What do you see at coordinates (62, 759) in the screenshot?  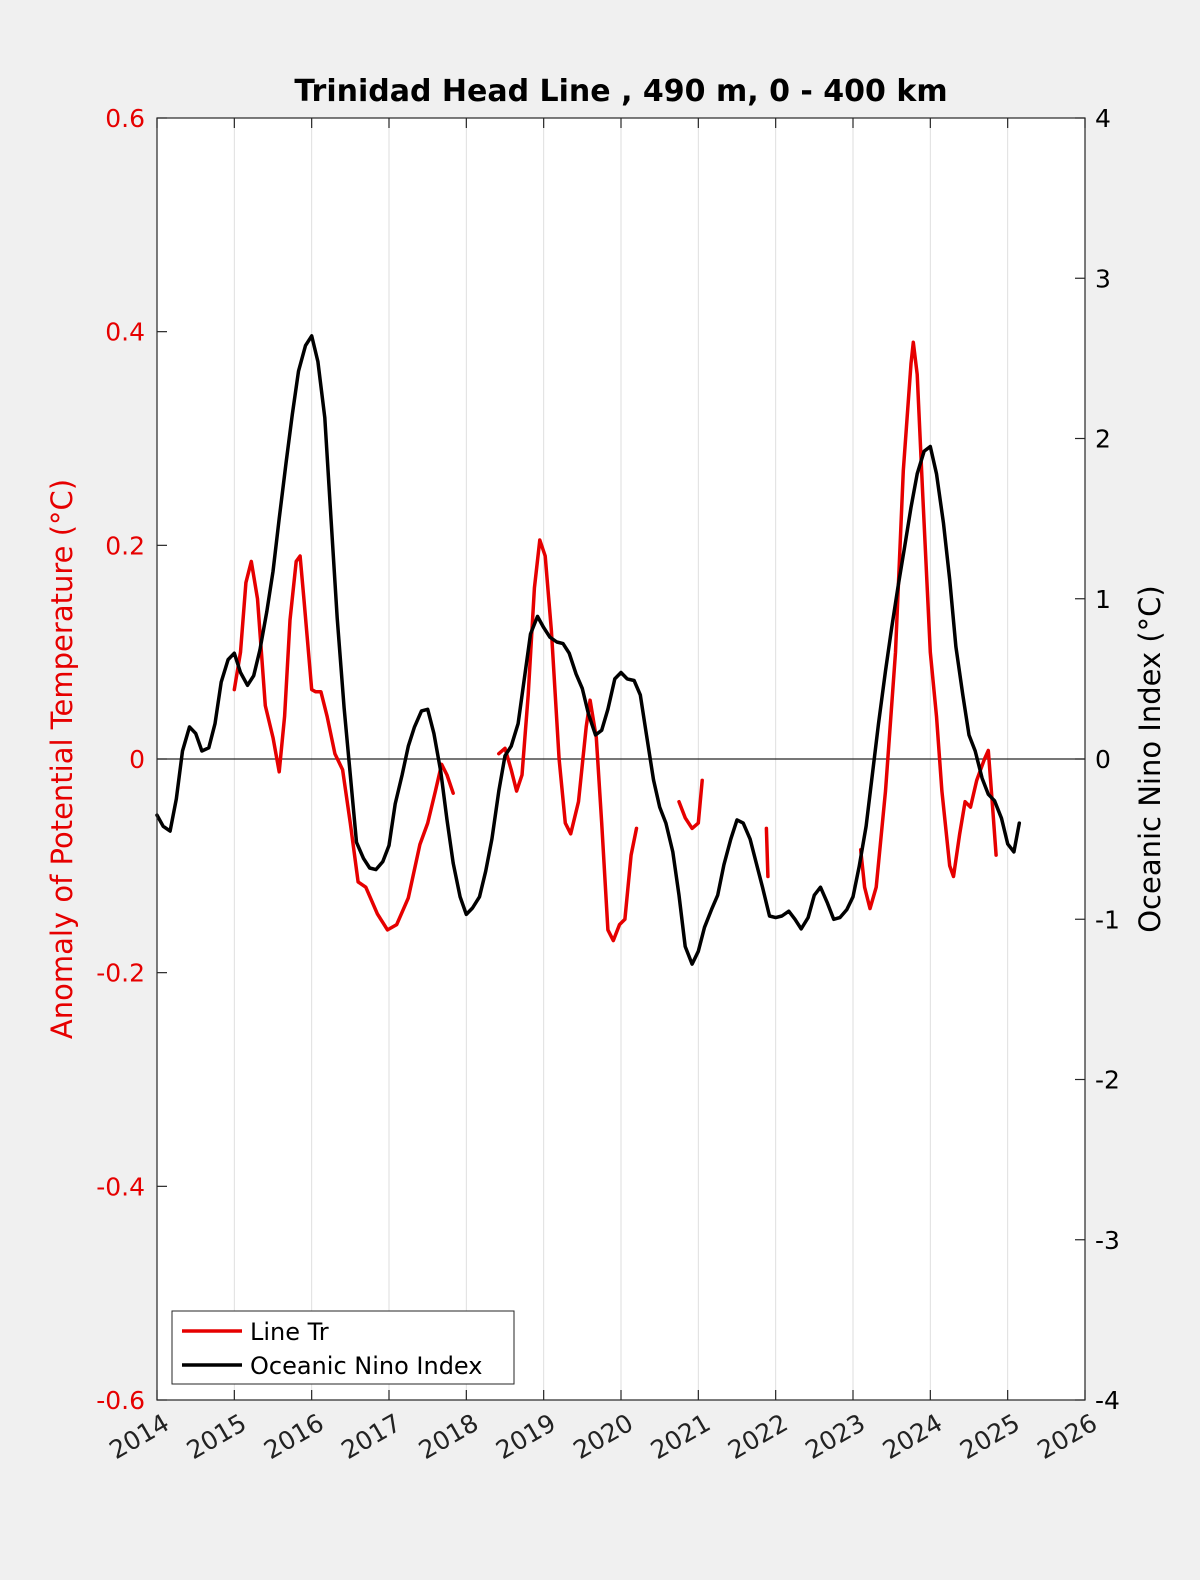 I see `y-axis-left-label: Anomaly of Potential Temperature (°C)` at bounding box center [62, 759].